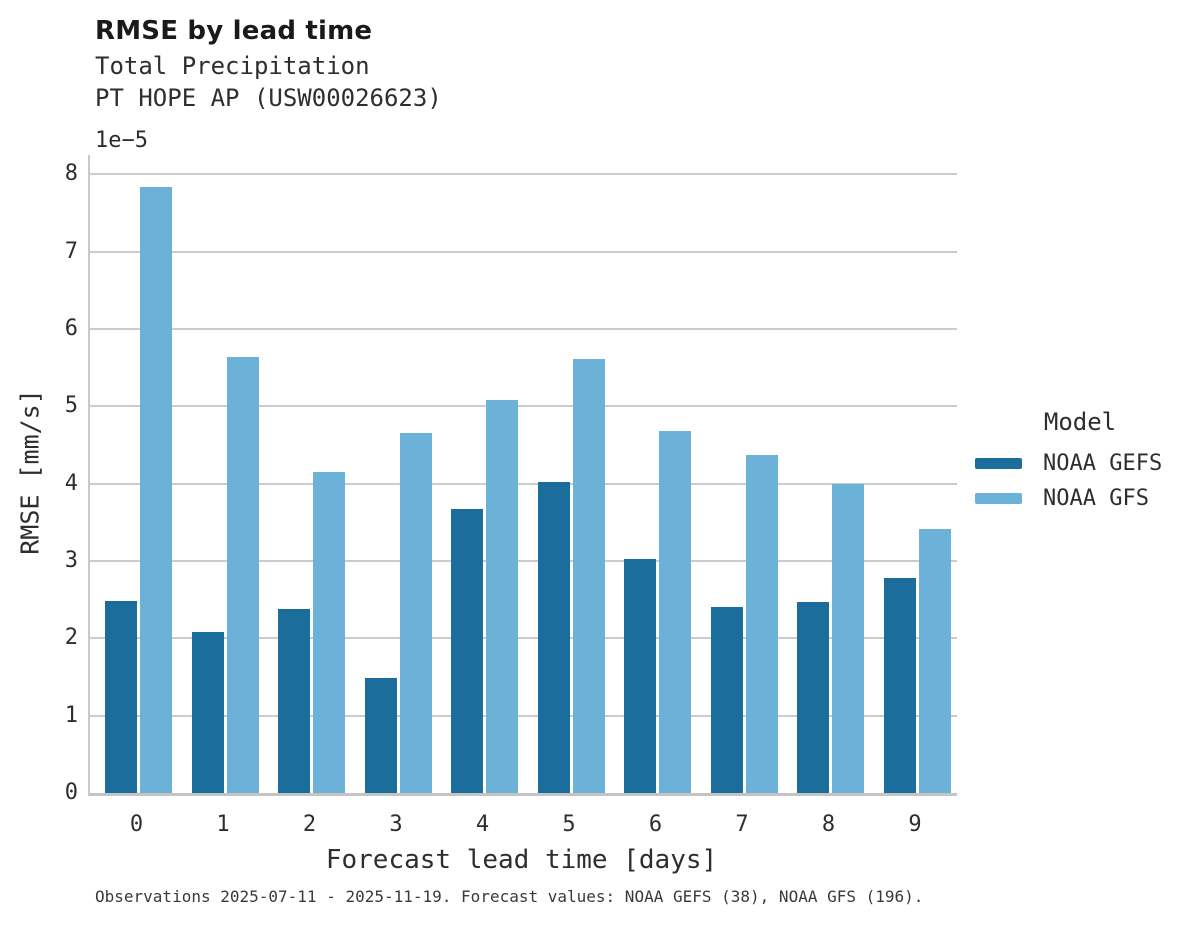 The height and width of the screenshot is (926, 1195). What do you see at coordinates (523, 406) in the screenshot?
I see `gridline-y5` at bounding box center [523, 406].